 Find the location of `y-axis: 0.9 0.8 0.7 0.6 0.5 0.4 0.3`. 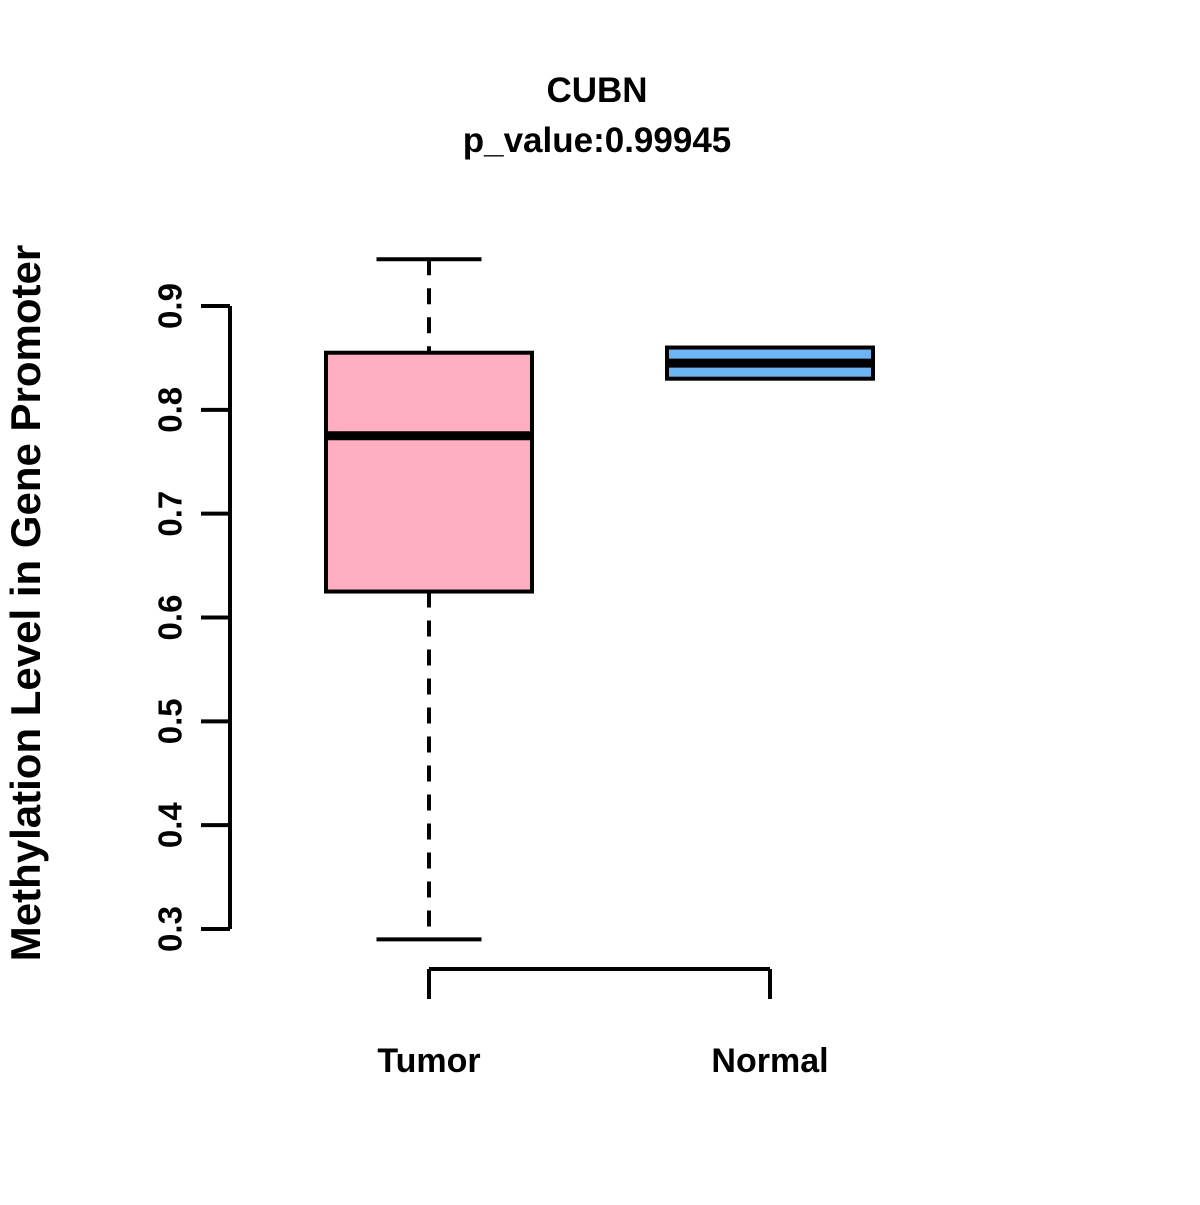

y-axis: 0.9 0.8 0.7 0.6 0.5 0.4 0.3 is located at coordinates (192, 617).